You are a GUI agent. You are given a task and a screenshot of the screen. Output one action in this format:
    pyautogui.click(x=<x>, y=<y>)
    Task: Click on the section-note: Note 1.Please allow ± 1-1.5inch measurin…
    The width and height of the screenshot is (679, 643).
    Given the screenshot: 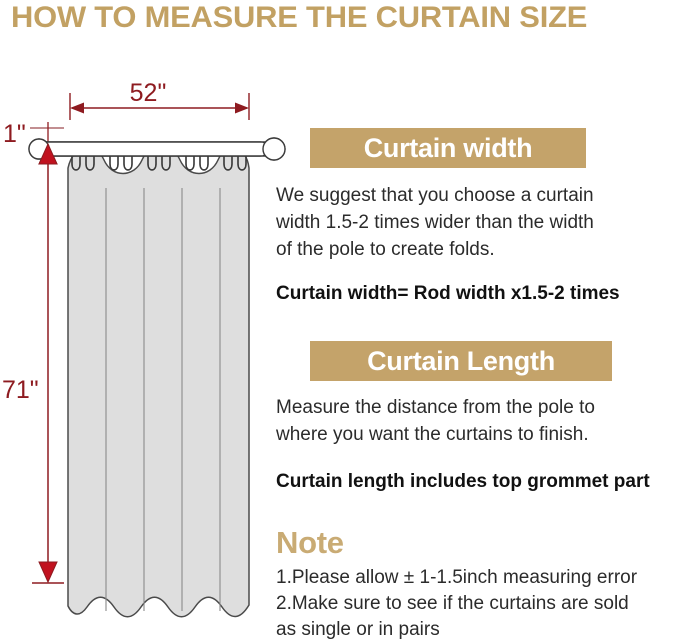 What is the action you would take?
    pyautogui.click(x=477, y=584)
    